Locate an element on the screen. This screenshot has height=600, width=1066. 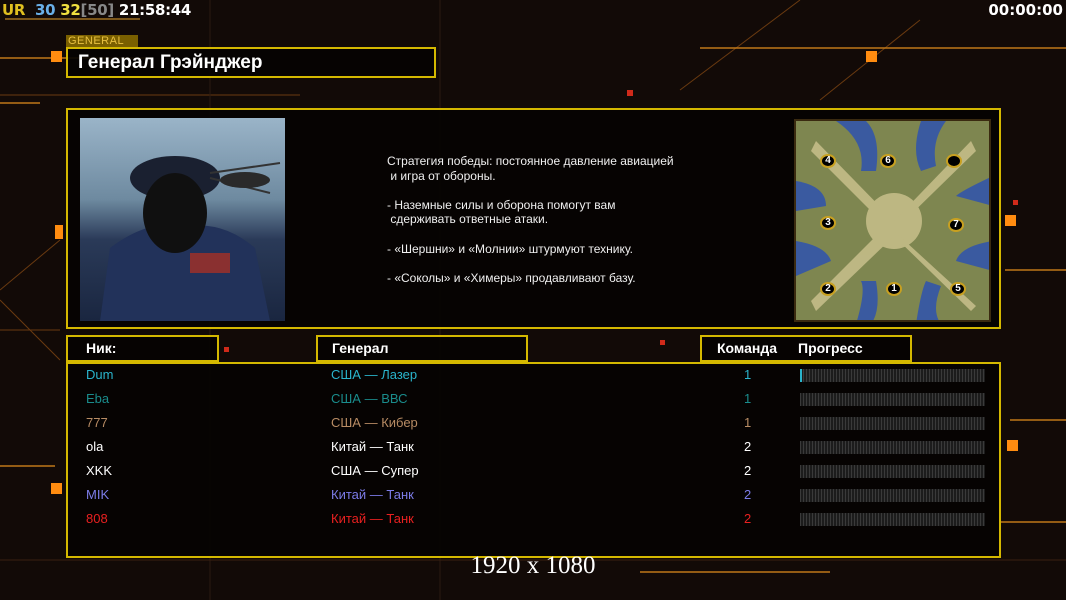
start-position-4: 4 is located at coordinates (828, 161).